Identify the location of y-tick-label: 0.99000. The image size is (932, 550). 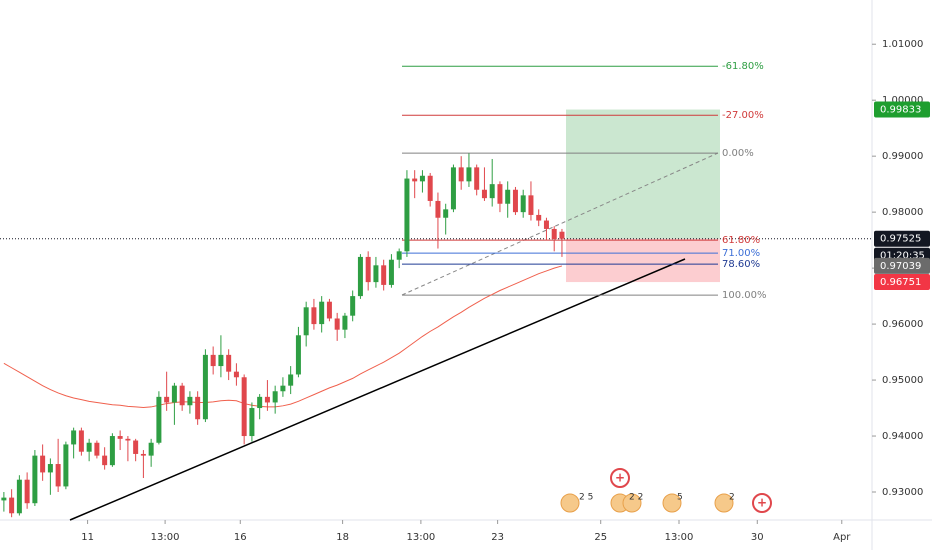
(902, 156).